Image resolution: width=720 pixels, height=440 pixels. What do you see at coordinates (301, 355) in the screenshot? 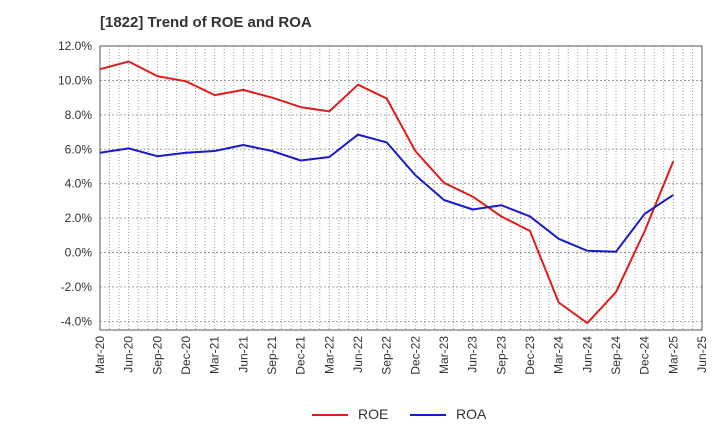
I see `x-tick-label: Dec-21` at bounding box center [301, 355].